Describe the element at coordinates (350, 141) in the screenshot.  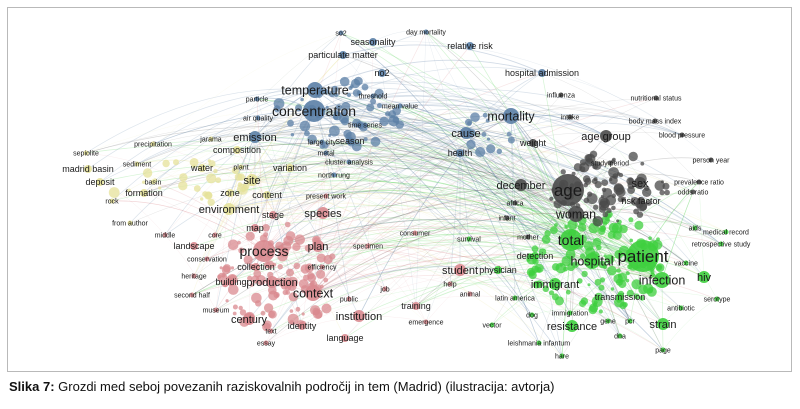
I see `node-season` at that location.